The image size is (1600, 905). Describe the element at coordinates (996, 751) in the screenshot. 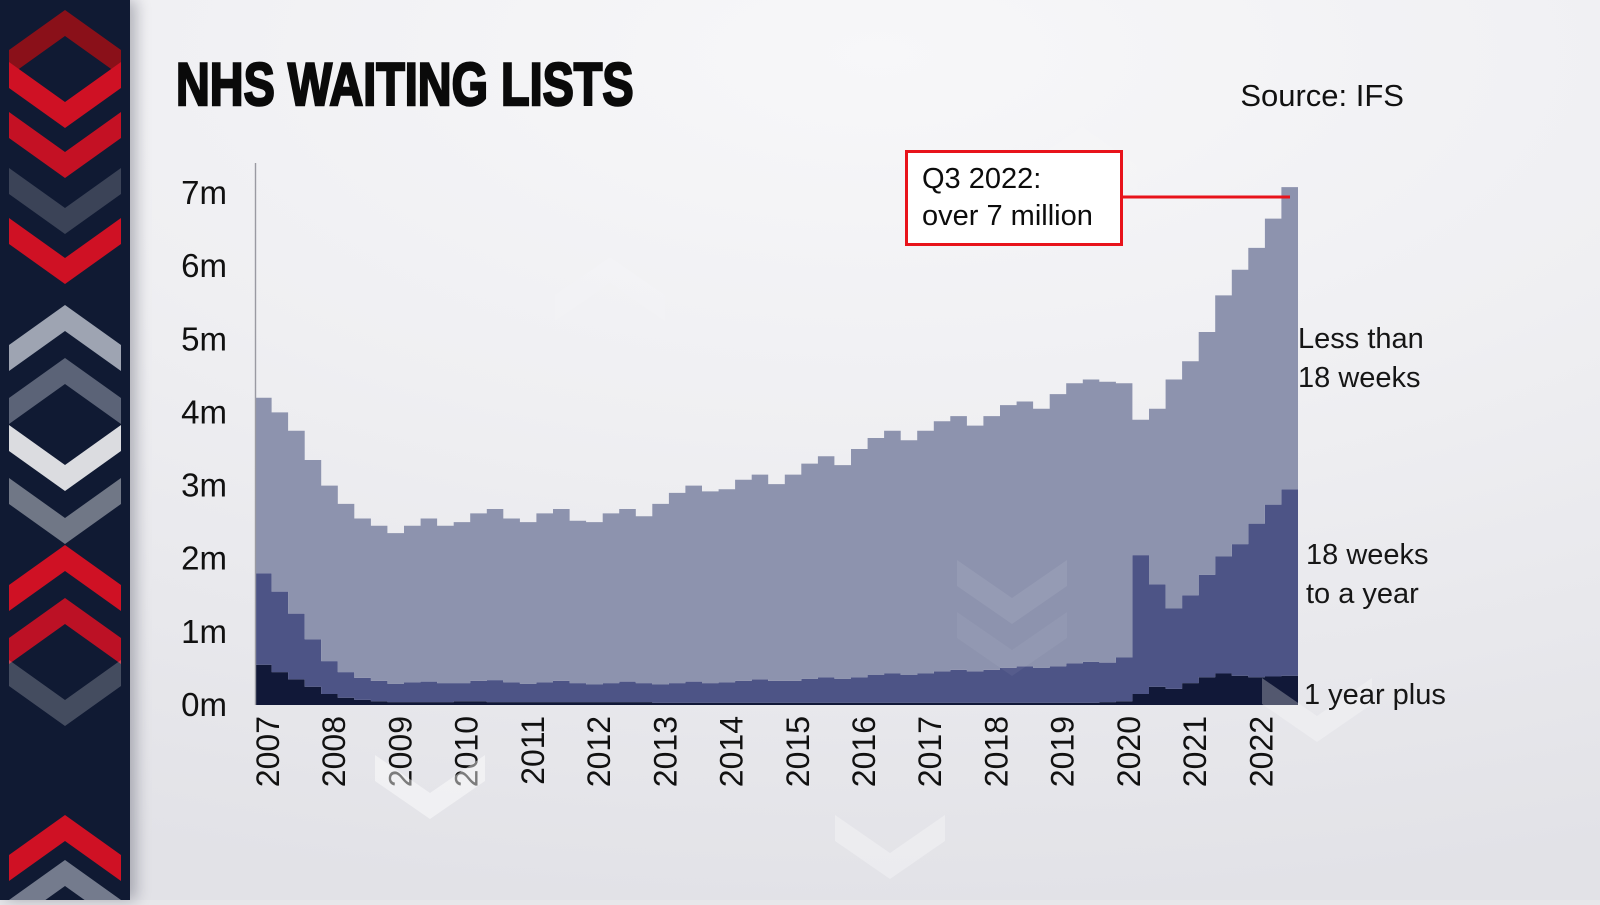

I see `x-tick-label: 2018` at that location.